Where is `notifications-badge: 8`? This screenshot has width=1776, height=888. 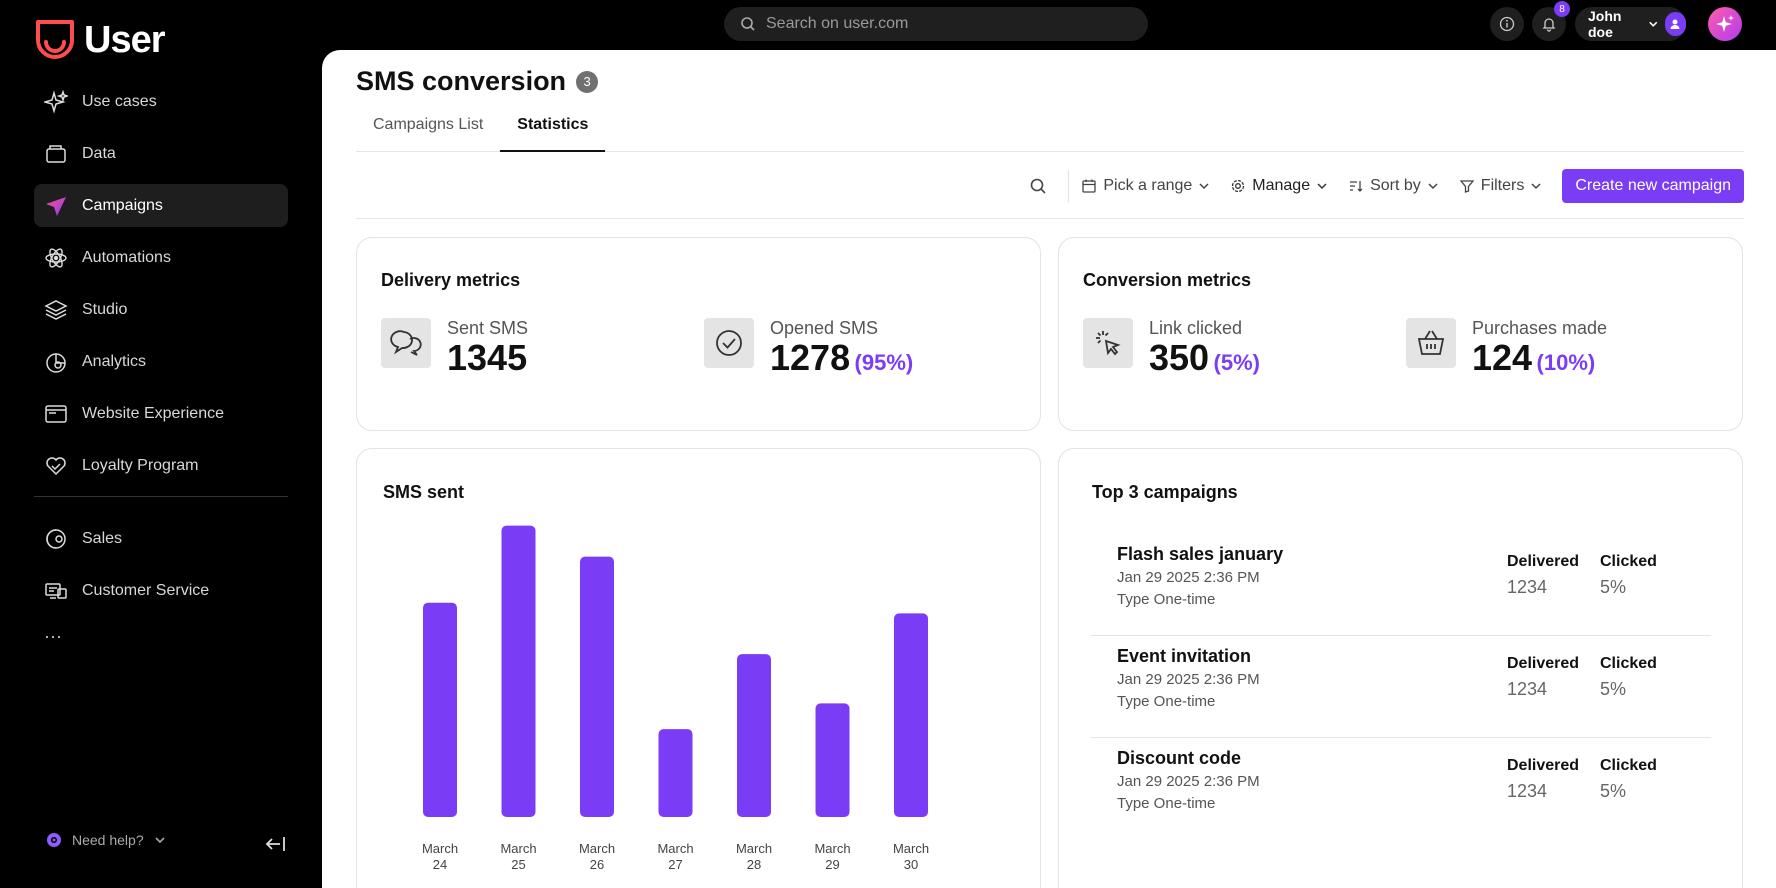
notifications-badge: 8 is located at coordinates (1562, 9).